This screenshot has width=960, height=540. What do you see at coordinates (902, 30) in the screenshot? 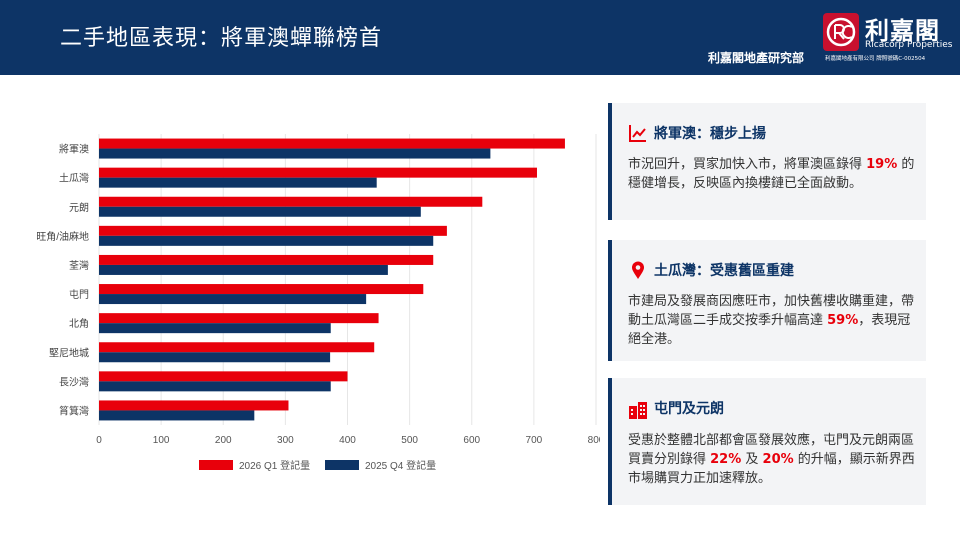
I see `logo-chinese-name: 利嘉閣` at bounding box center [902, 30].